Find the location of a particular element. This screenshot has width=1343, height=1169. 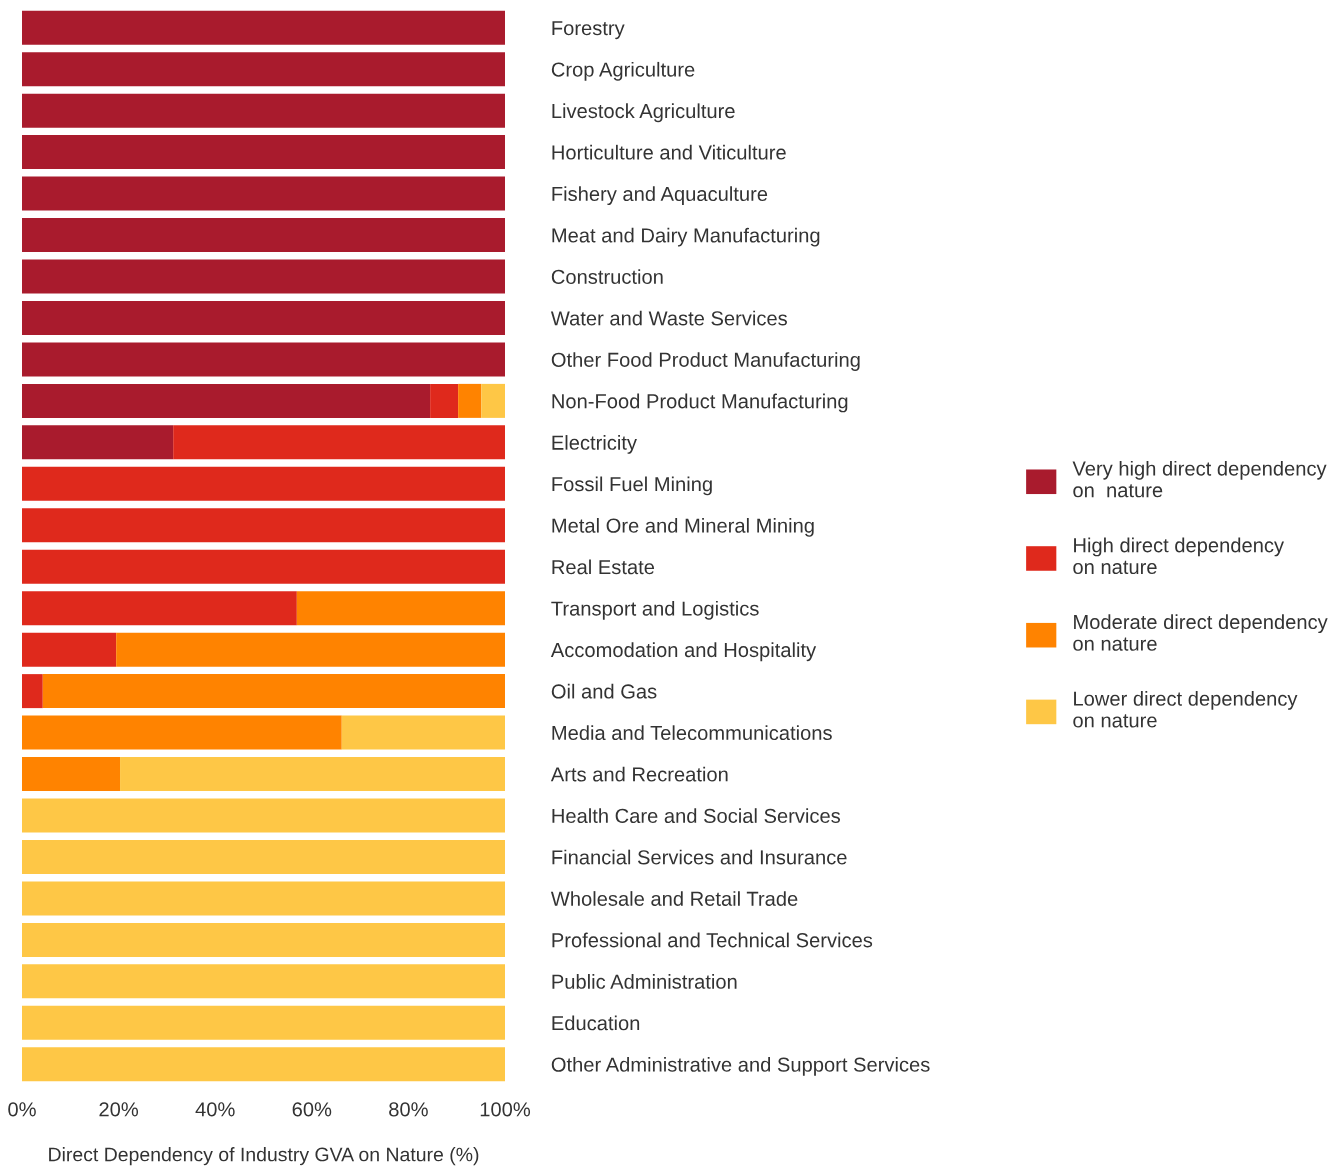

x-tick-label: 100% is located at coordinates (505, 1109).